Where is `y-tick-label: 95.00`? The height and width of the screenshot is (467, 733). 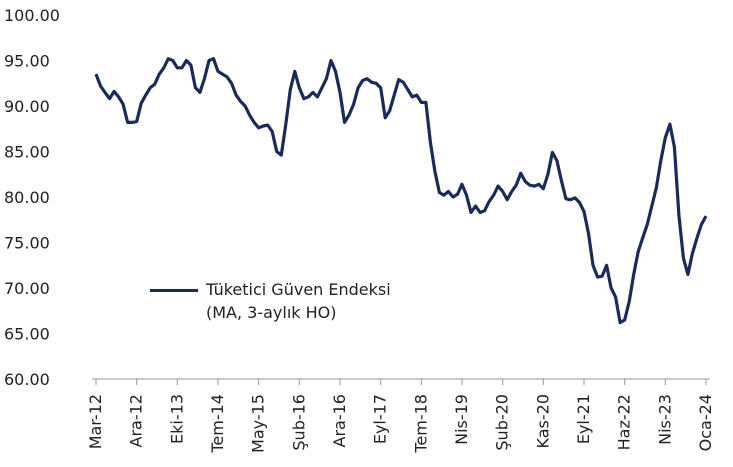 y-tick-label: 95.00 is located at coordinates (27, 61).